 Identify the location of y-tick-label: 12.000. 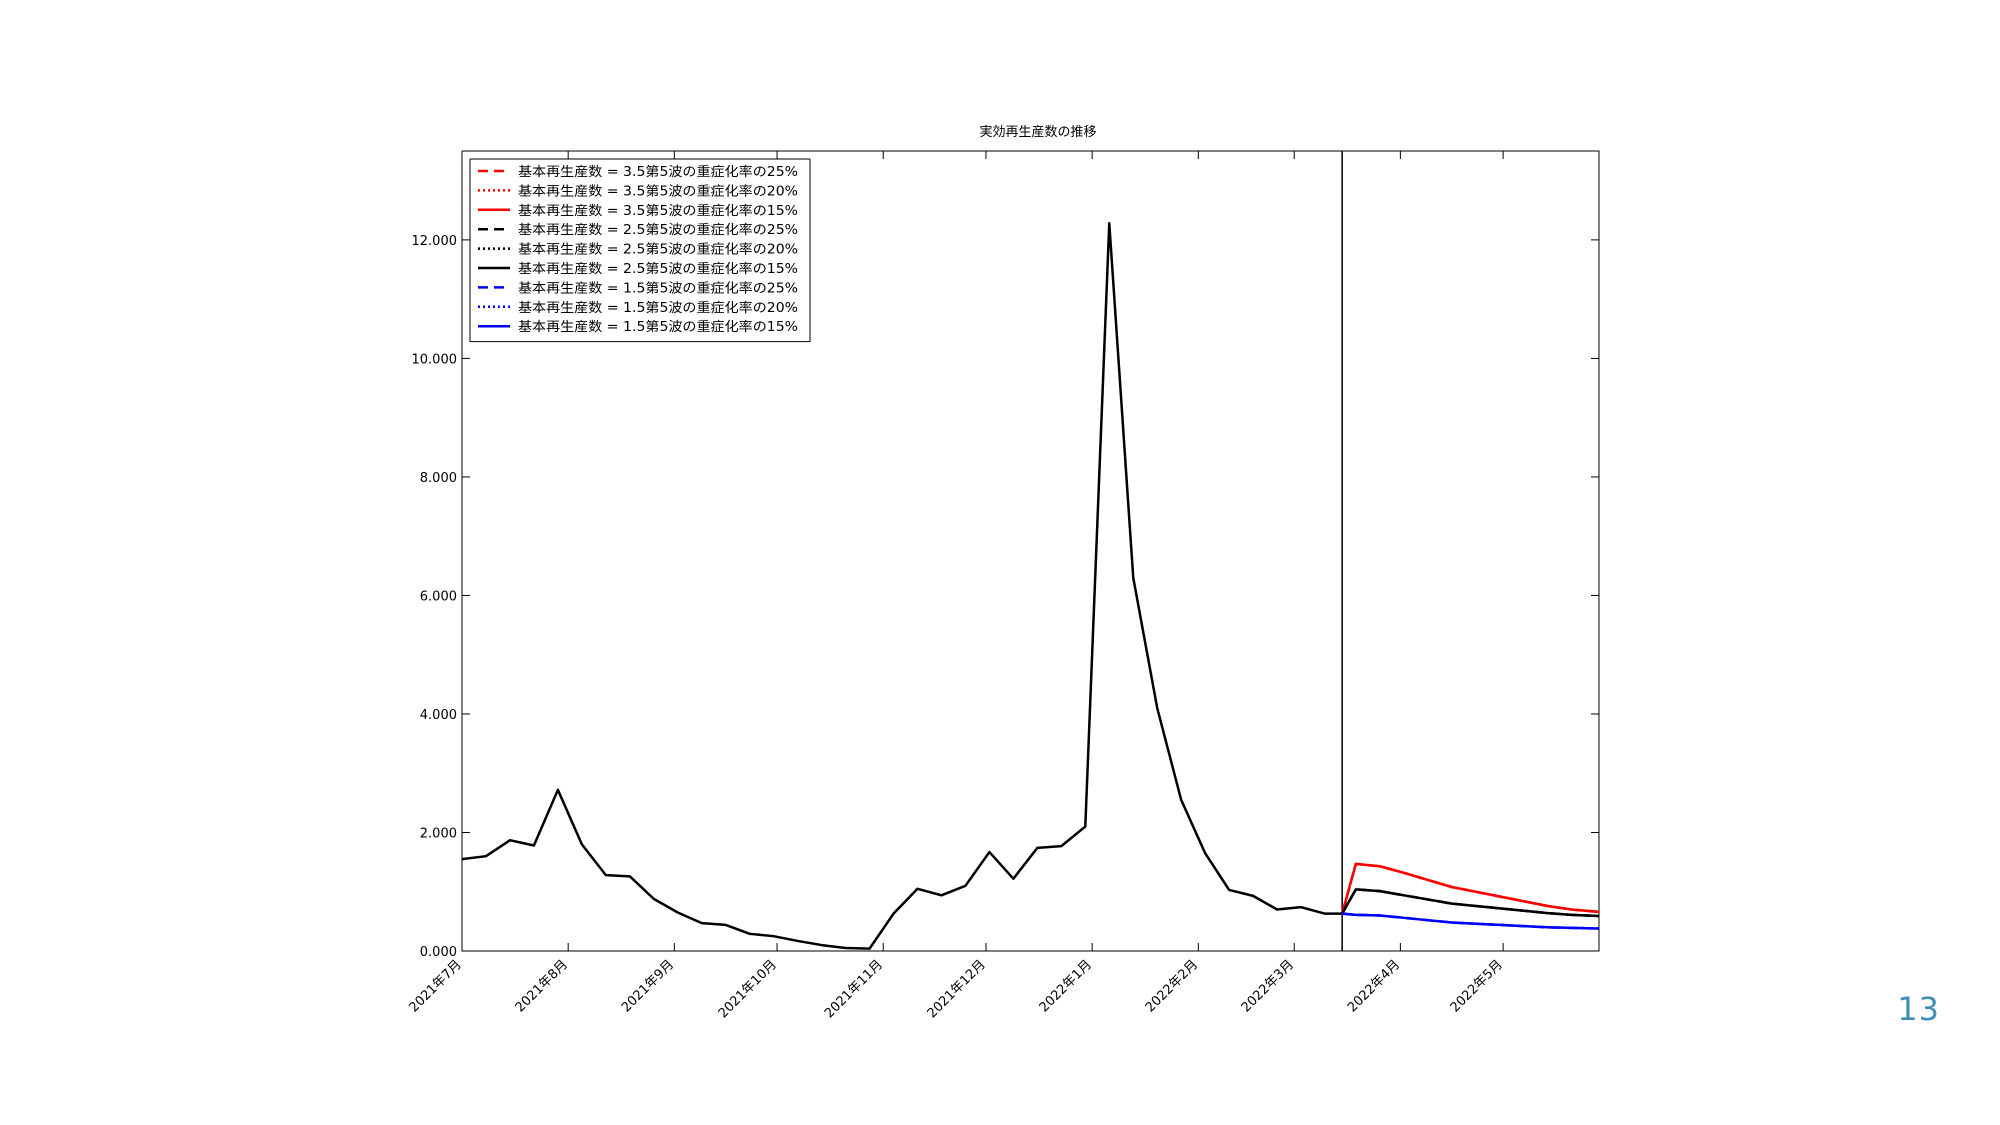
(435, 241).